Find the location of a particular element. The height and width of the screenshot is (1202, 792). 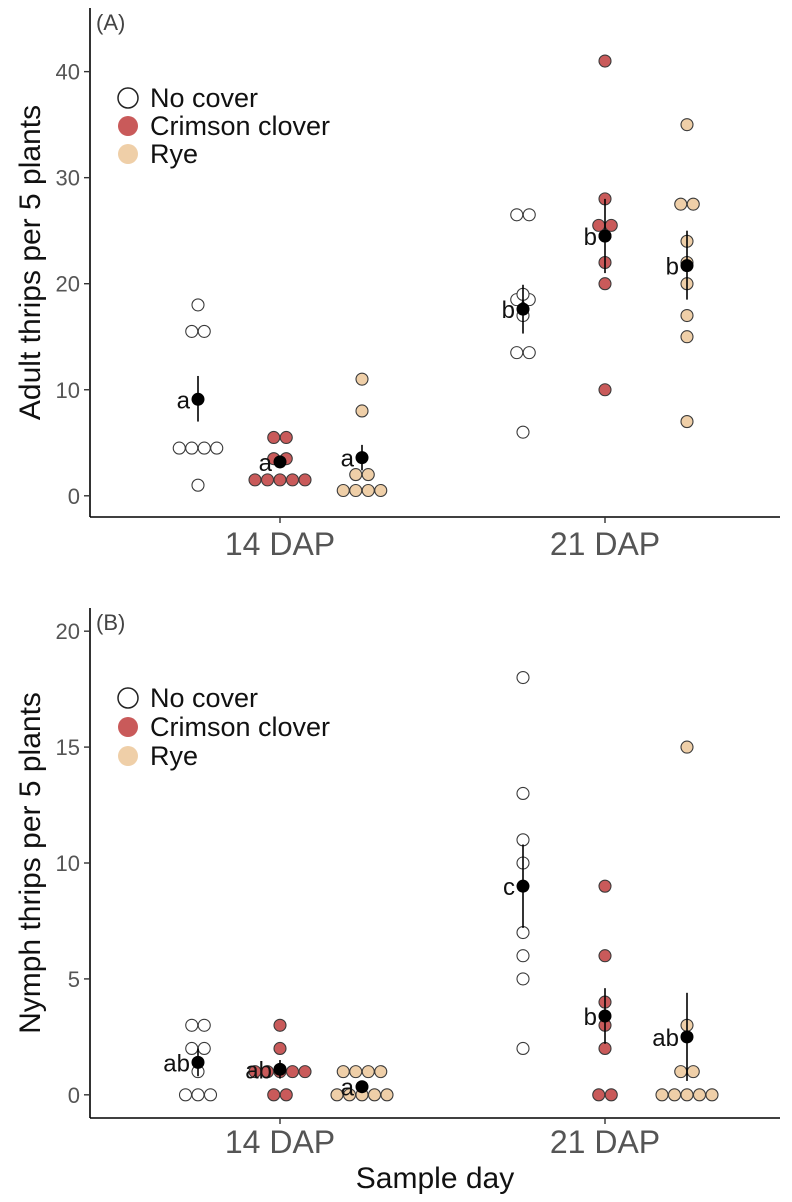

y-tick-label: 10 is located at coordinates (68, 390).